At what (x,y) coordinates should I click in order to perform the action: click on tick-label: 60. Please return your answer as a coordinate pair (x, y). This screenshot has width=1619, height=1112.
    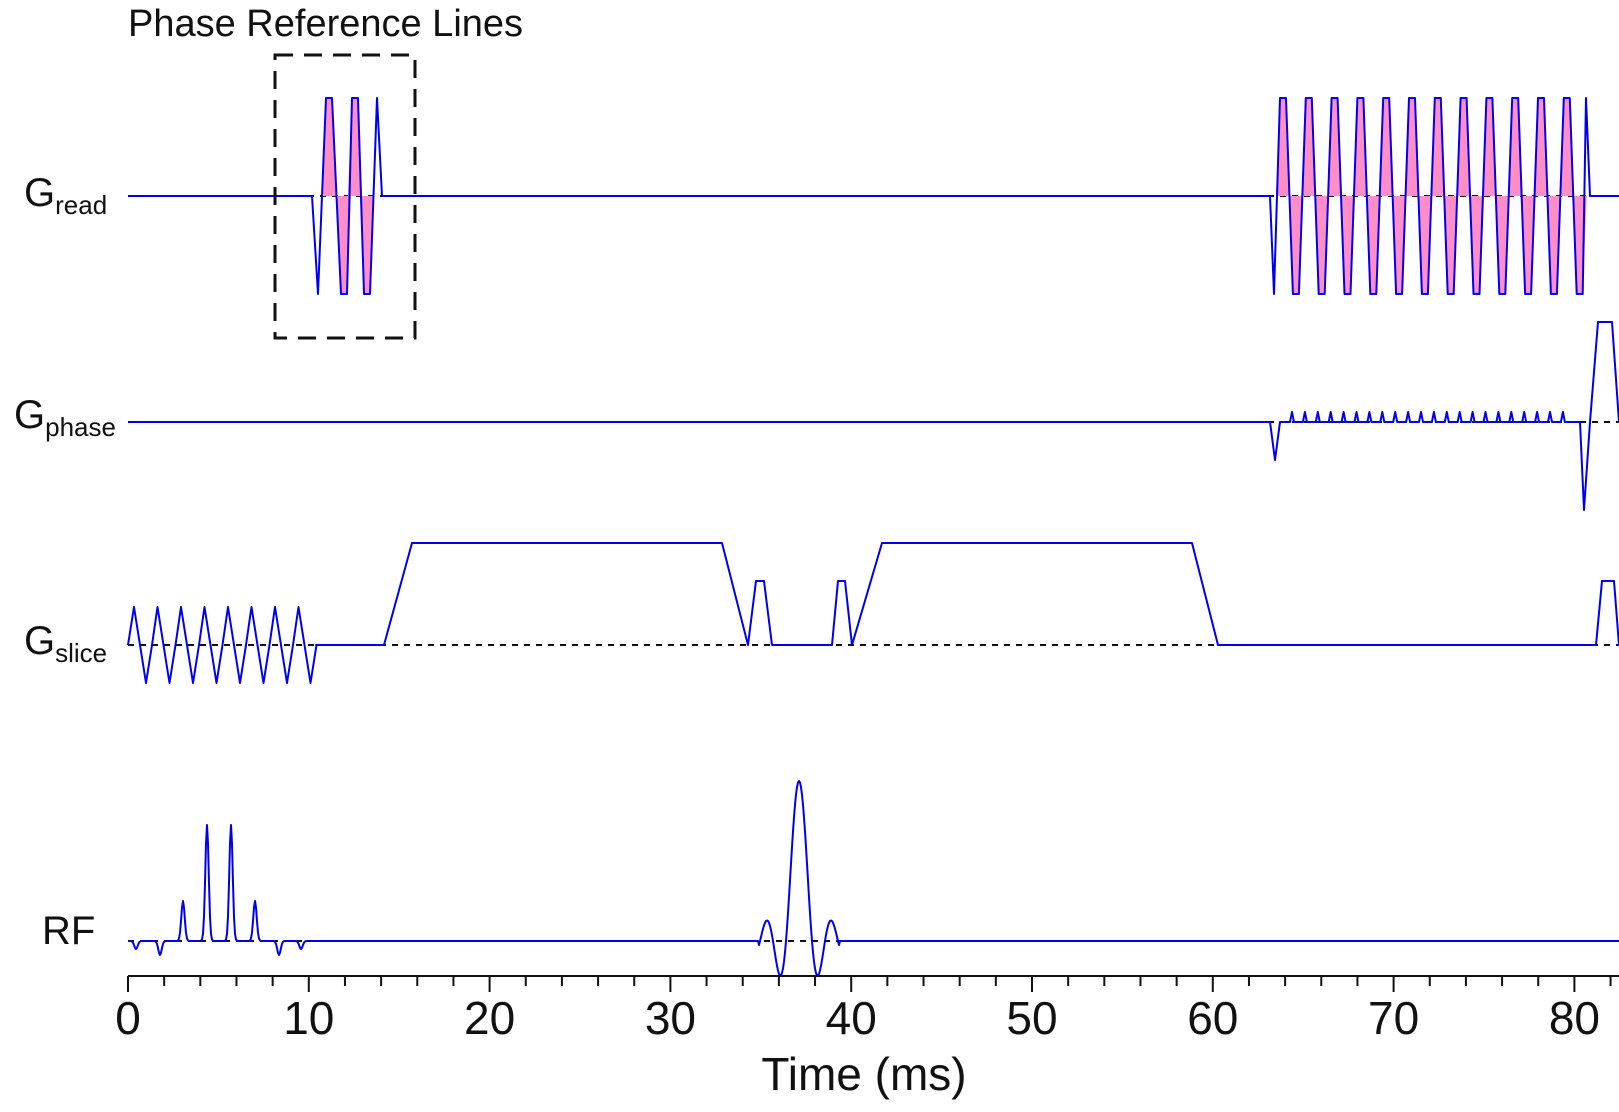
    Looking at the image, I should click on (1212, 1018).